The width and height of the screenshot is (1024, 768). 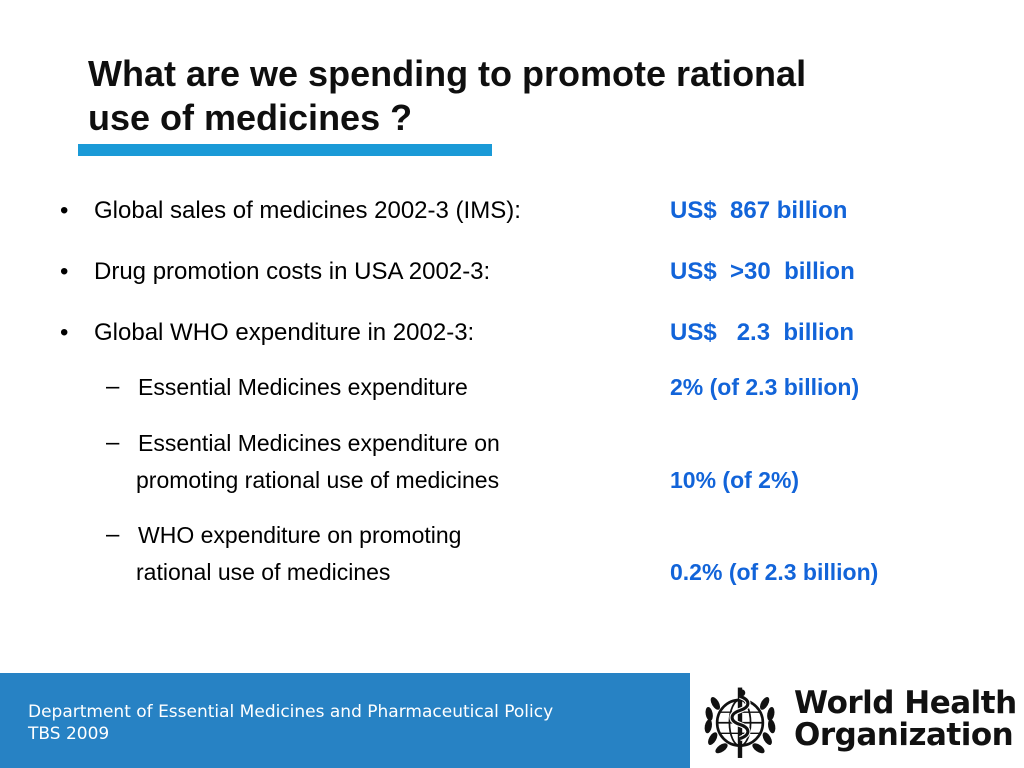 What do you see at coordinates (263, 572) in the screenshot?
I see `subitem-label-line2: rational use of medicines` at bounding box center [263, 572].